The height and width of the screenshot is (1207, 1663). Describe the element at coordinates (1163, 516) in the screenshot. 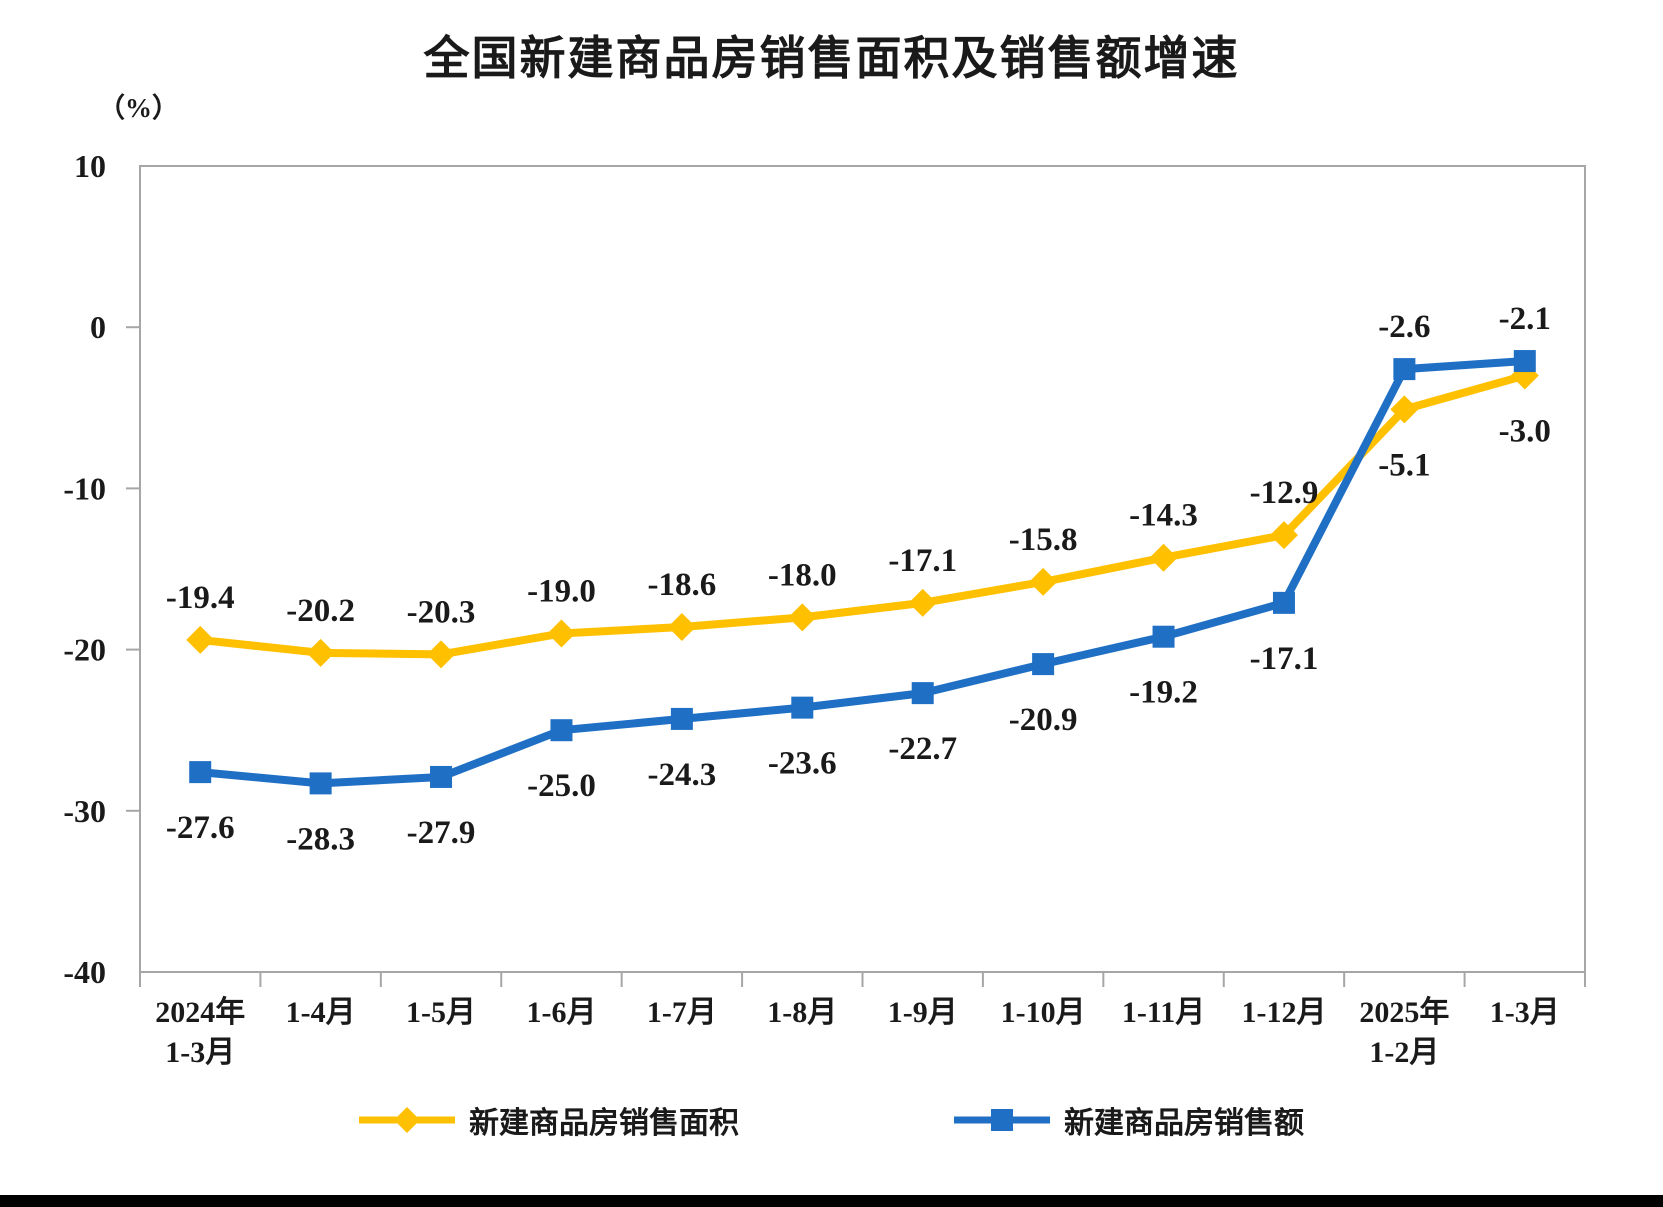

I see `data-label: -14.3` at that location.